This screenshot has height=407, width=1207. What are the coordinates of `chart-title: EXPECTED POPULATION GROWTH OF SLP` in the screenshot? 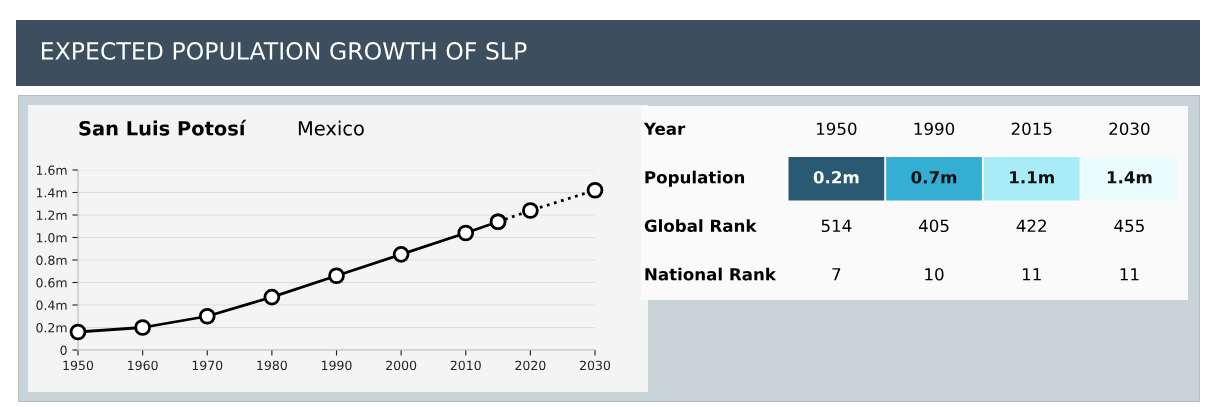 It's located at (284, 50).